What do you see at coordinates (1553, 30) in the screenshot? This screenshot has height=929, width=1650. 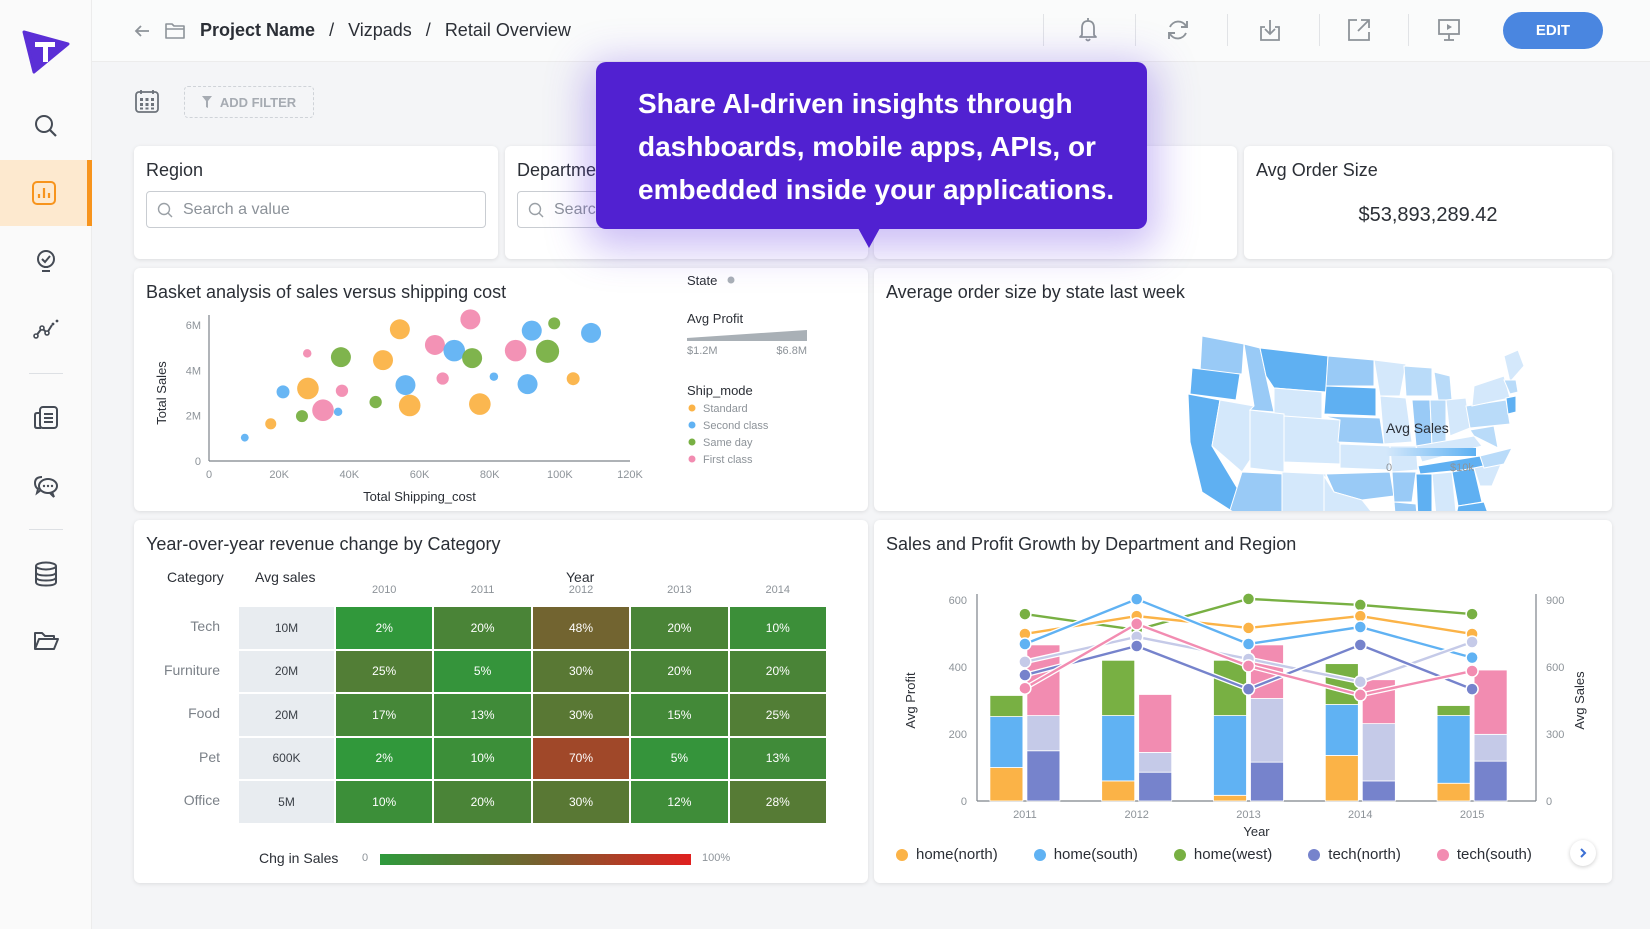 I see `edit-button: EDIT` at bounding box center [1553, 30].